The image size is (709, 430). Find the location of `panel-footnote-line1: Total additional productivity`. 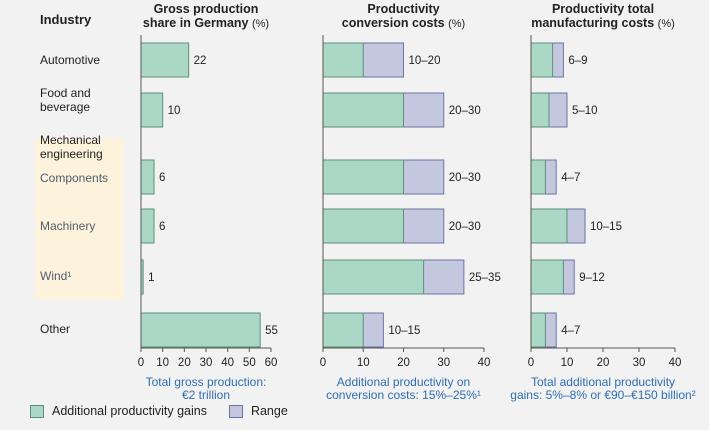

panel-footnote-line1: Total additional productivity is located at coordinates (603, 382).